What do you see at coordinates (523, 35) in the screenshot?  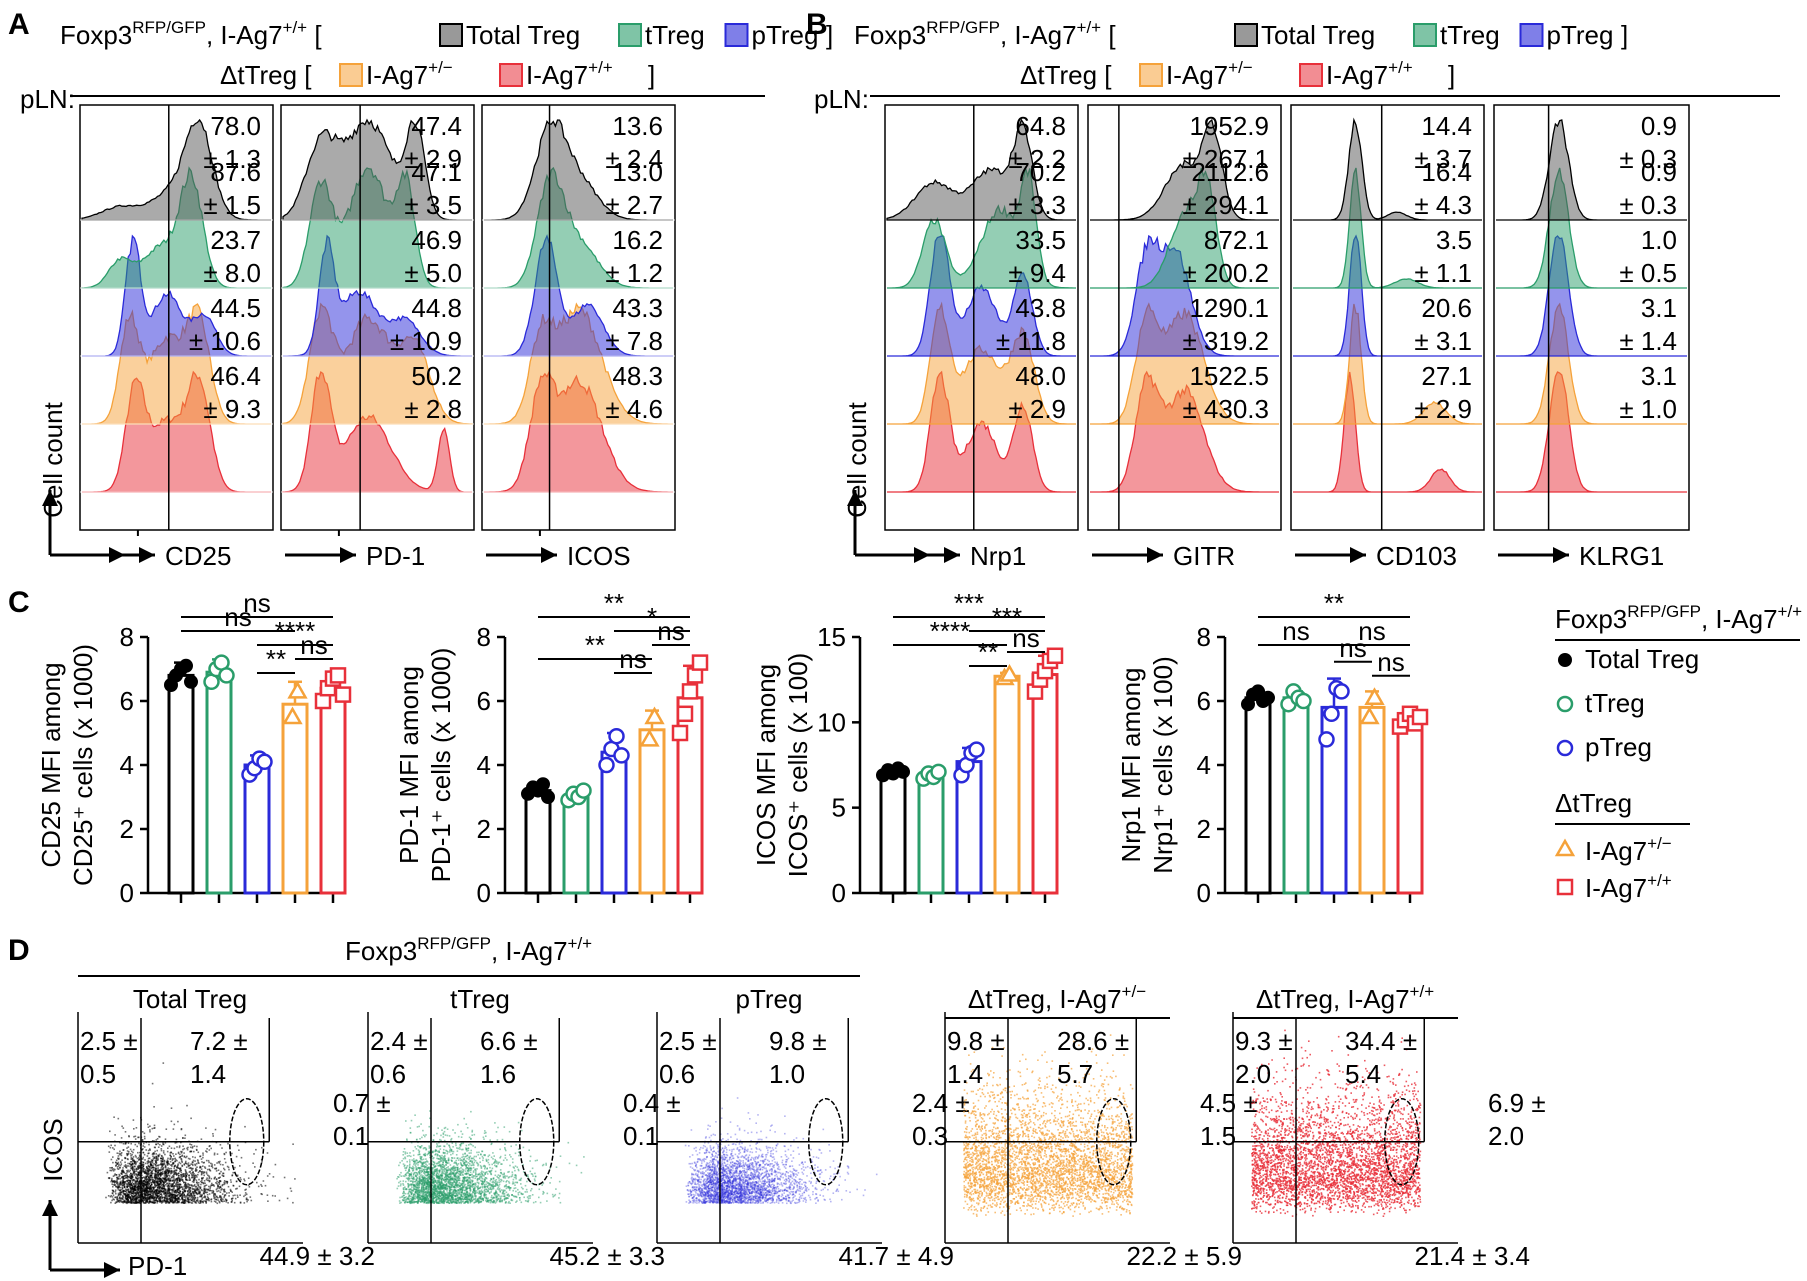 I see `legend-entry: Total Treg` at bounding box center [523, 35].